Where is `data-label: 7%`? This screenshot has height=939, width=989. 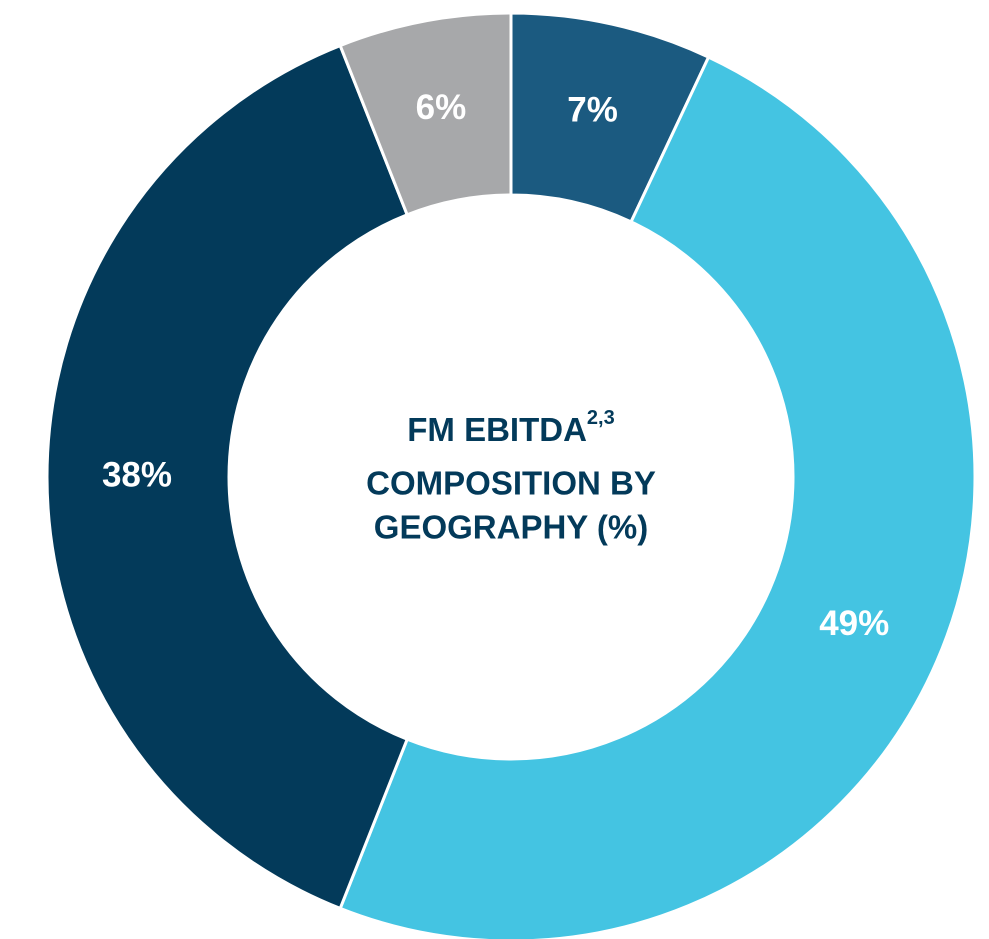
data-label: 7% is located at coordinates (592, 109).